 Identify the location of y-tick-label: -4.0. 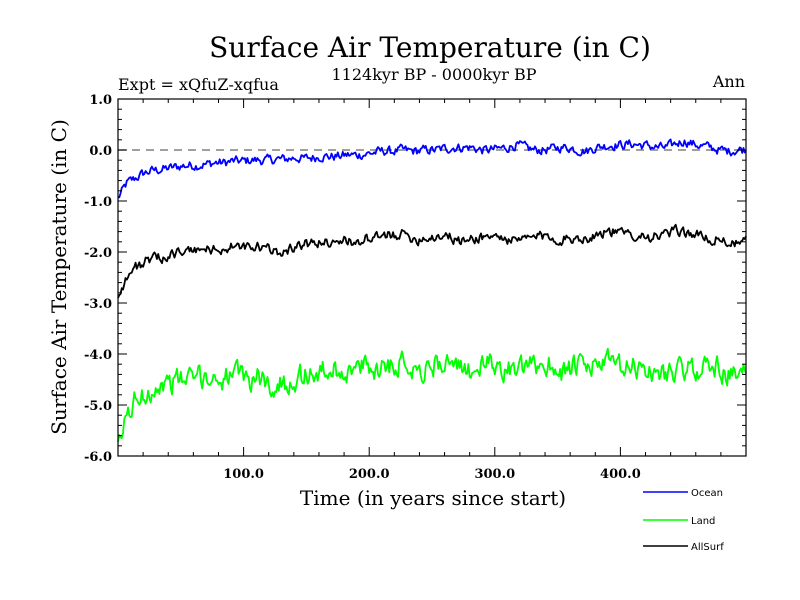
(98, 355).